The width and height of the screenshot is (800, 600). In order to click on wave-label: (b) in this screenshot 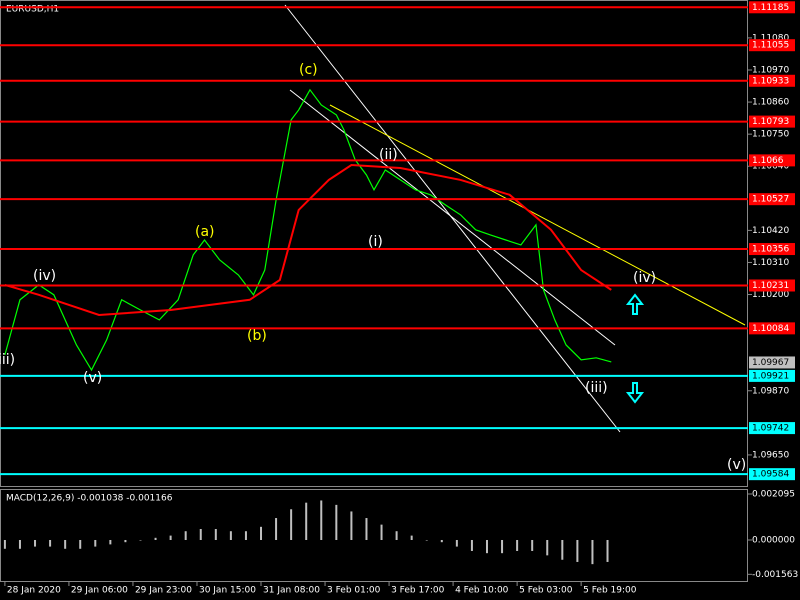, I will do `click(257, 336)`.